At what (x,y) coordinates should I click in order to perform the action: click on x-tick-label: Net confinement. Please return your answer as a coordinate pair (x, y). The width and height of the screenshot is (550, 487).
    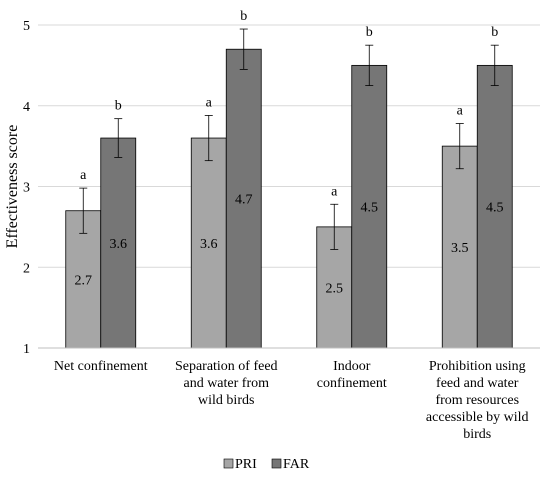
    Looking at the image, I should click on (101, 366).